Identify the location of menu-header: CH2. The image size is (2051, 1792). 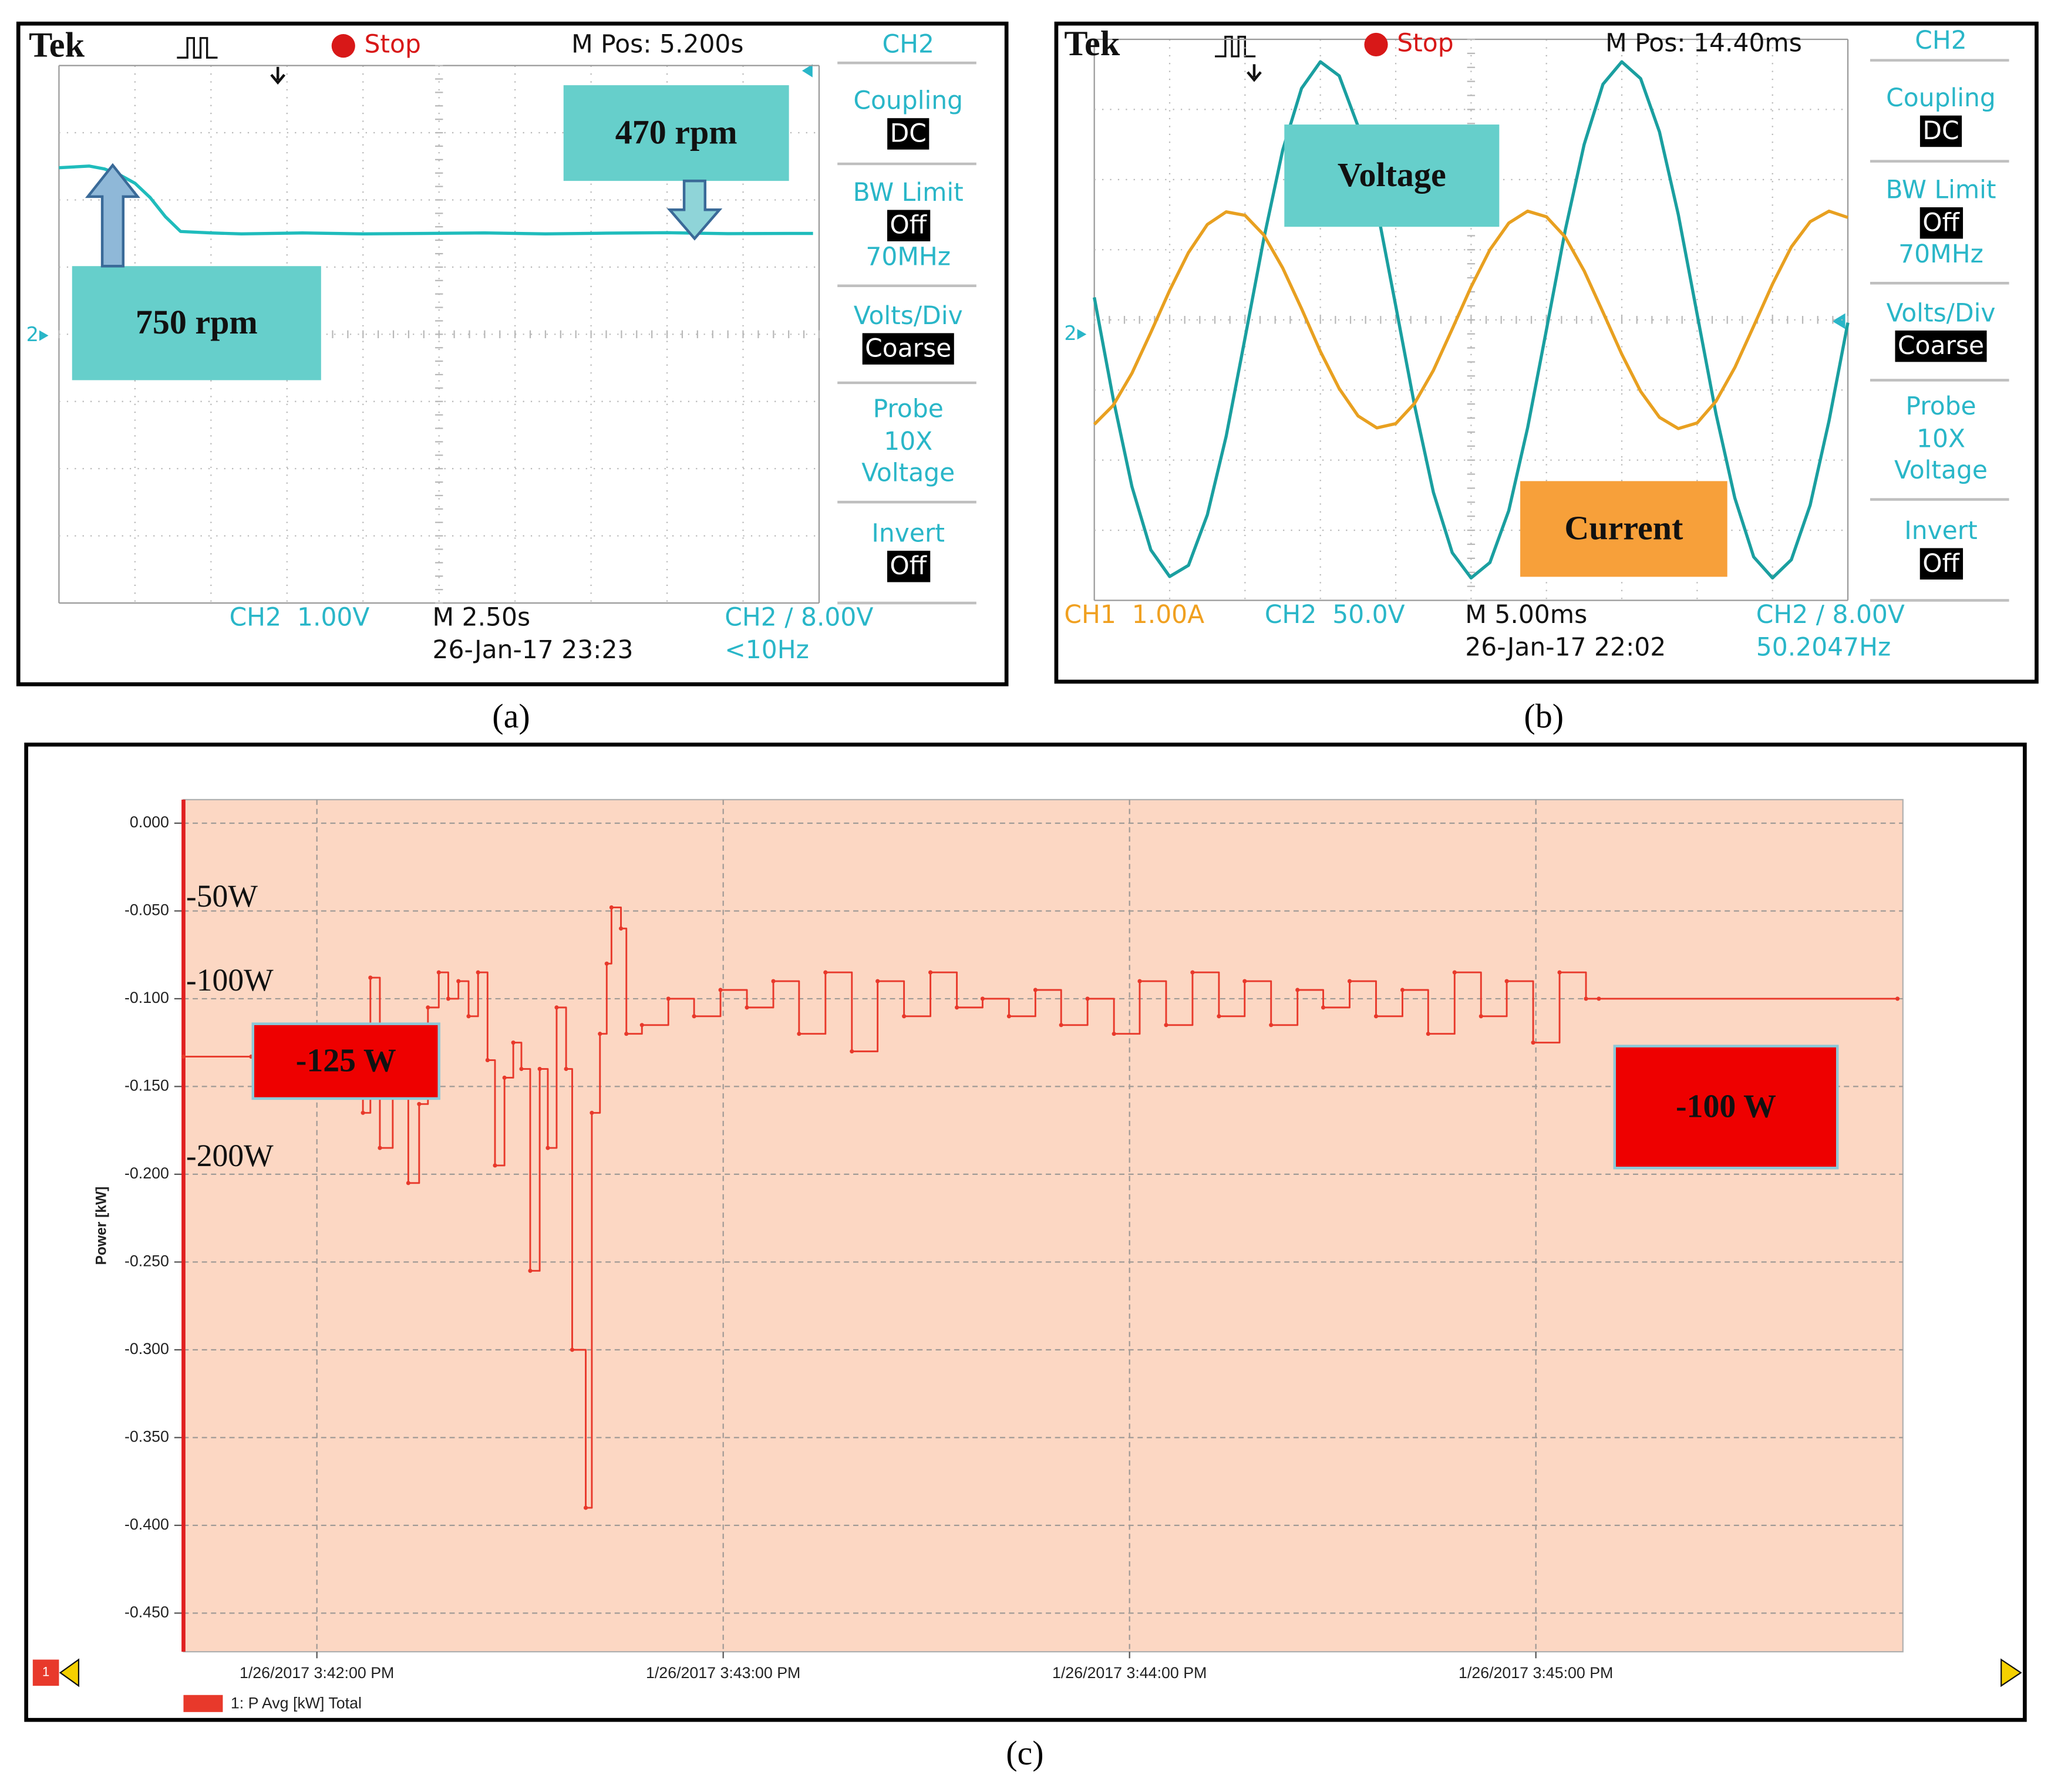
(909, 45).